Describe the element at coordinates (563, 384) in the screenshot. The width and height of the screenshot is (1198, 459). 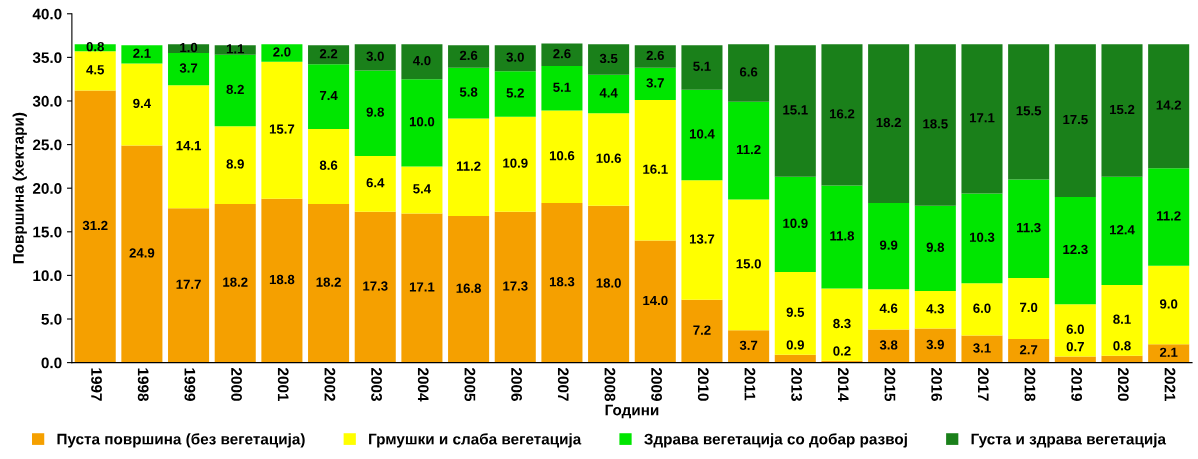
I see `x-tick-label: 2007` at that location.